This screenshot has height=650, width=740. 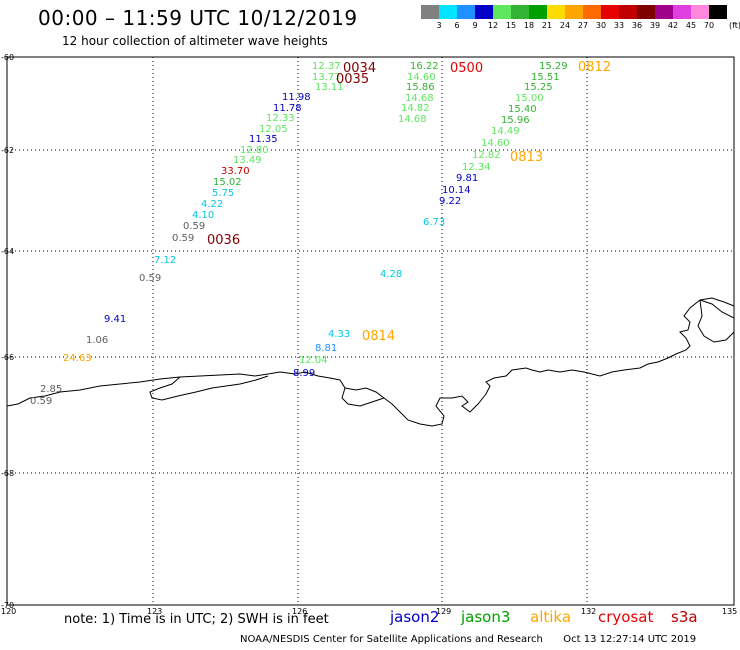 I want to click on color-scale-labels: 3 6 9 12 15 18 21 24 27 30 33 36 39 42 45 70, so click(x=569, y=25).